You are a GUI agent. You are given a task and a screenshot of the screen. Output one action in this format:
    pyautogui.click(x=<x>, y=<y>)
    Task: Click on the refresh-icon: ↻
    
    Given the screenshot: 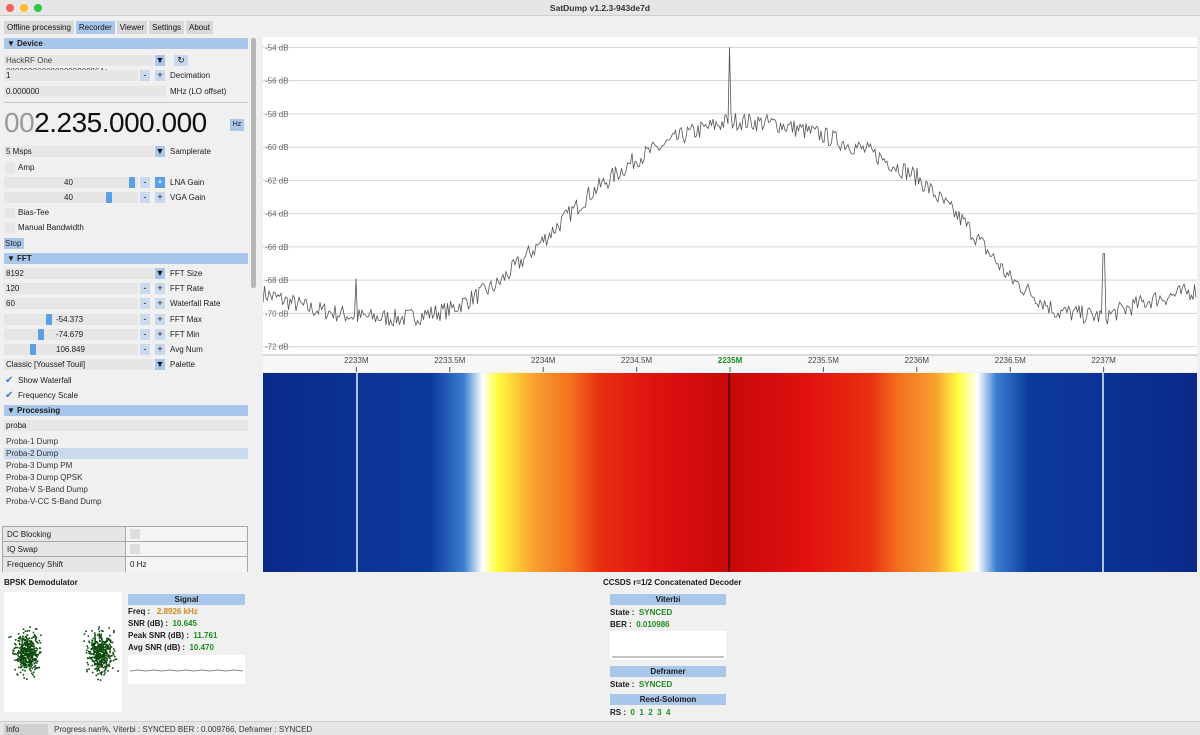 What is the action you would take?
    pyautogui.click(x=181, y=60)
    